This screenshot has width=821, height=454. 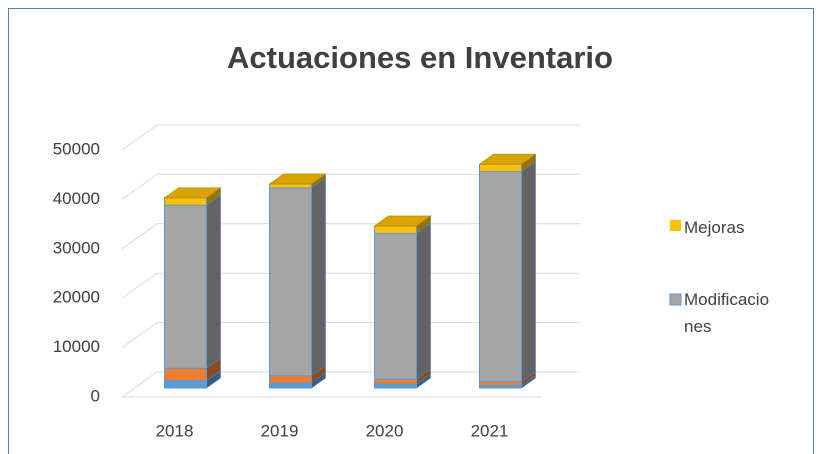 I want to click on y-tick-label: 50000, so click(x=76, y=148).